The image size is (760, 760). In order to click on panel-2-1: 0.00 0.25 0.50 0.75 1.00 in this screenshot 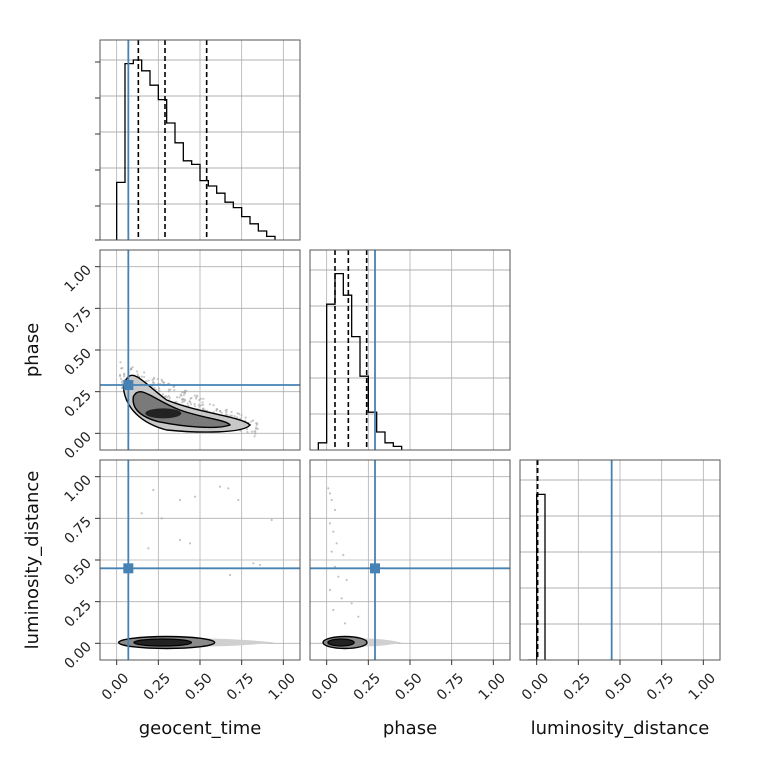, I will do `click(410, 581)`.